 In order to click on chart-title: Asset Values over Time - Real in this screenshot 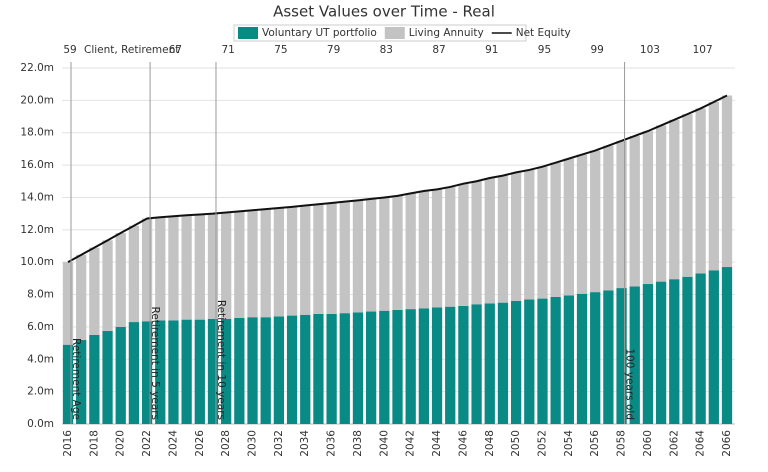, I will do `click(384, 12)`.